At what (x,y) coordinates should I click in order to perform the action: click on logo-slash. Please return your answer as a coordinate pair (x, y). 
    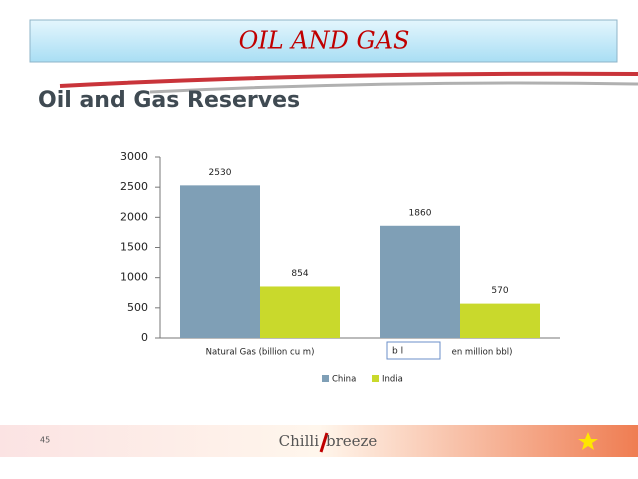
    Looking at the image, I should click on (324, 442).